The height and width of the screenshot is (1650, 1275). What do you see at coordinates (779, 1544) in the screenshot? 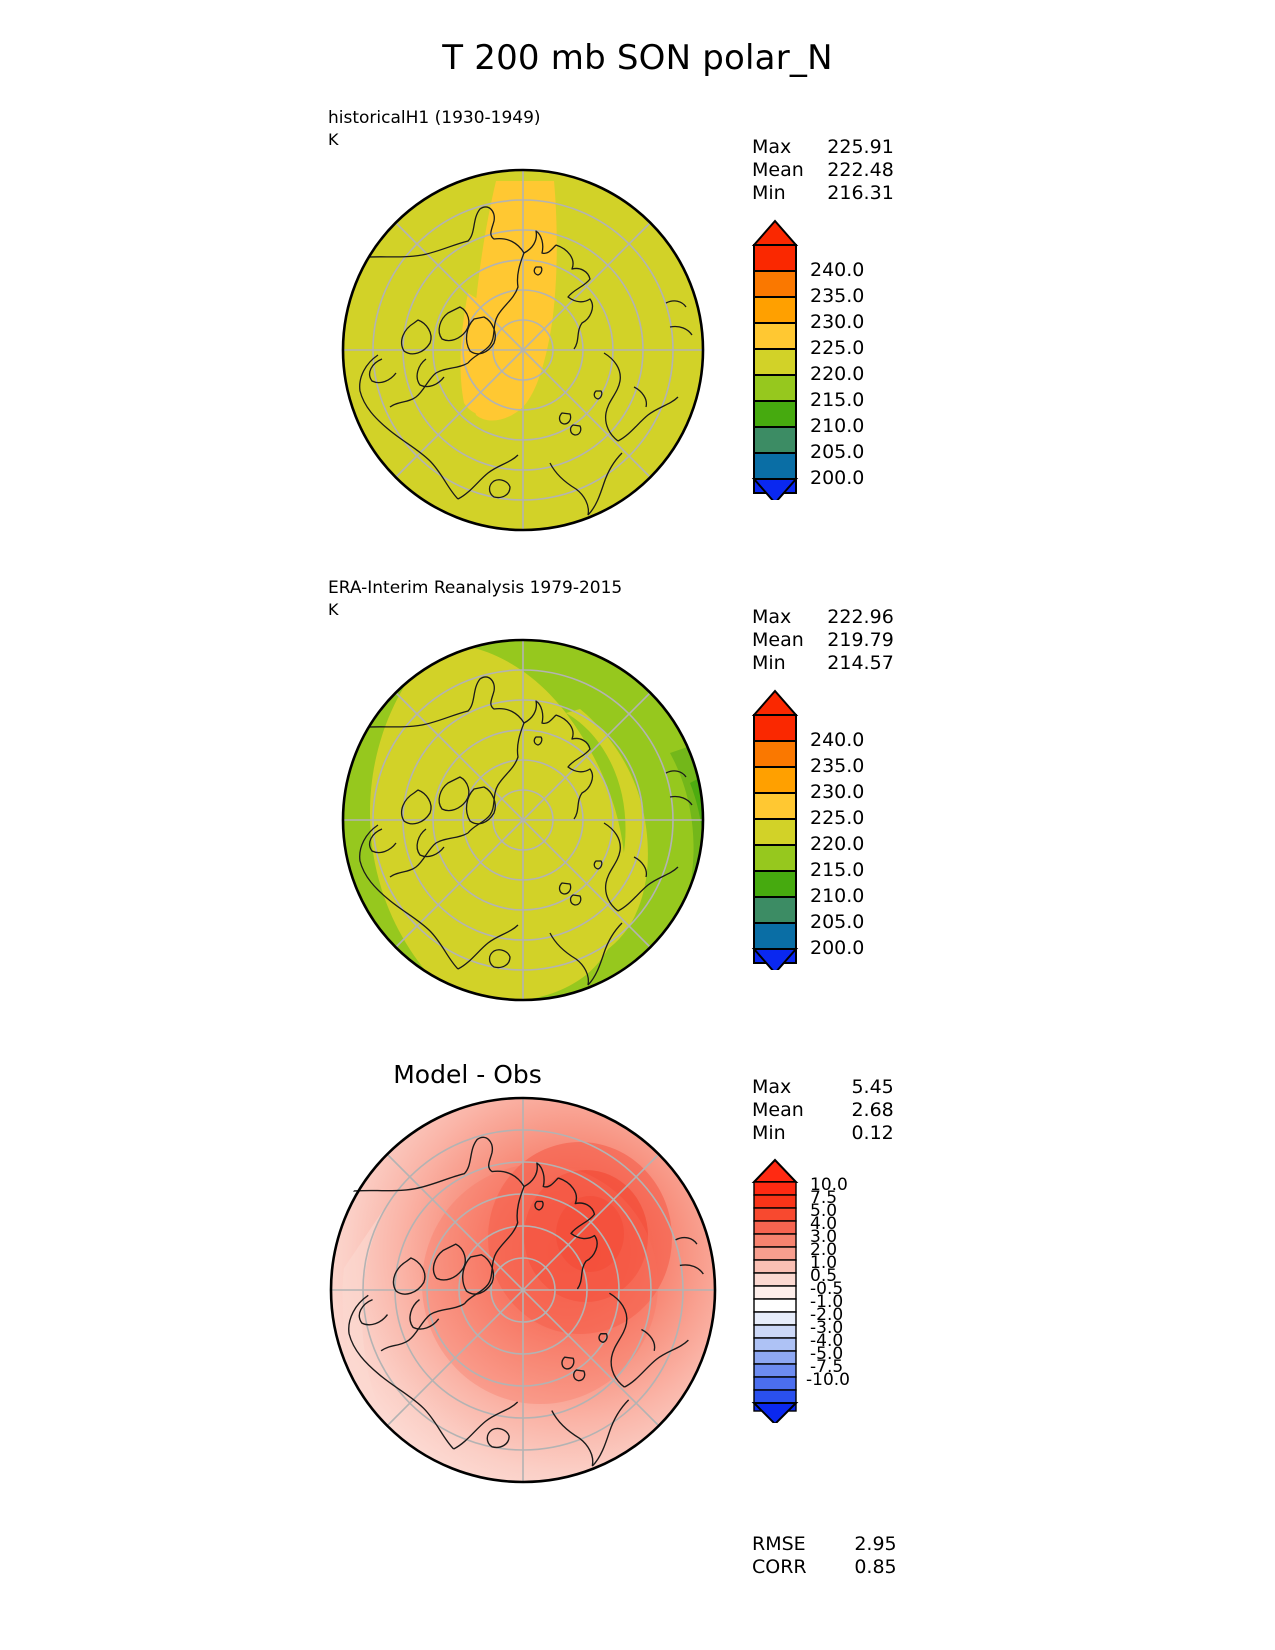
I see `footer-label: RMSE` at bounding box center [779, 1544].